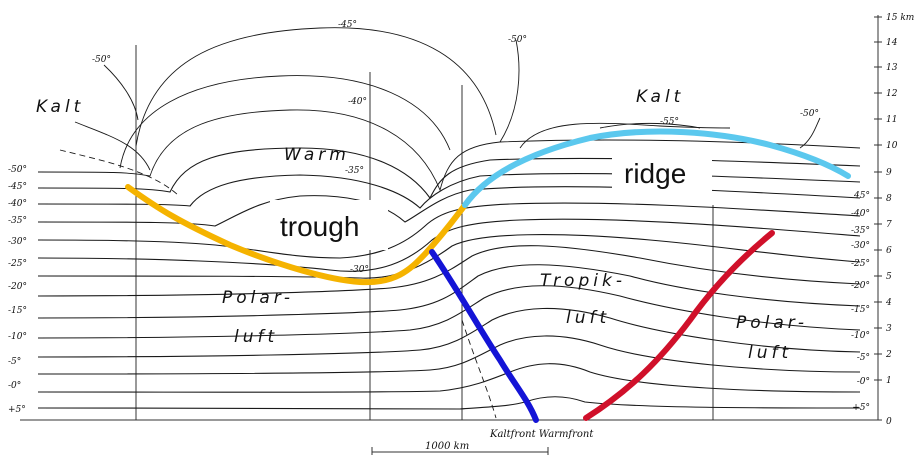 Image resolution: width=914 pixels, height=457 pixels. Describe the element at coordinates (889, 199) in the screenshot. I see `right-axis-km-label: 8` at that location.